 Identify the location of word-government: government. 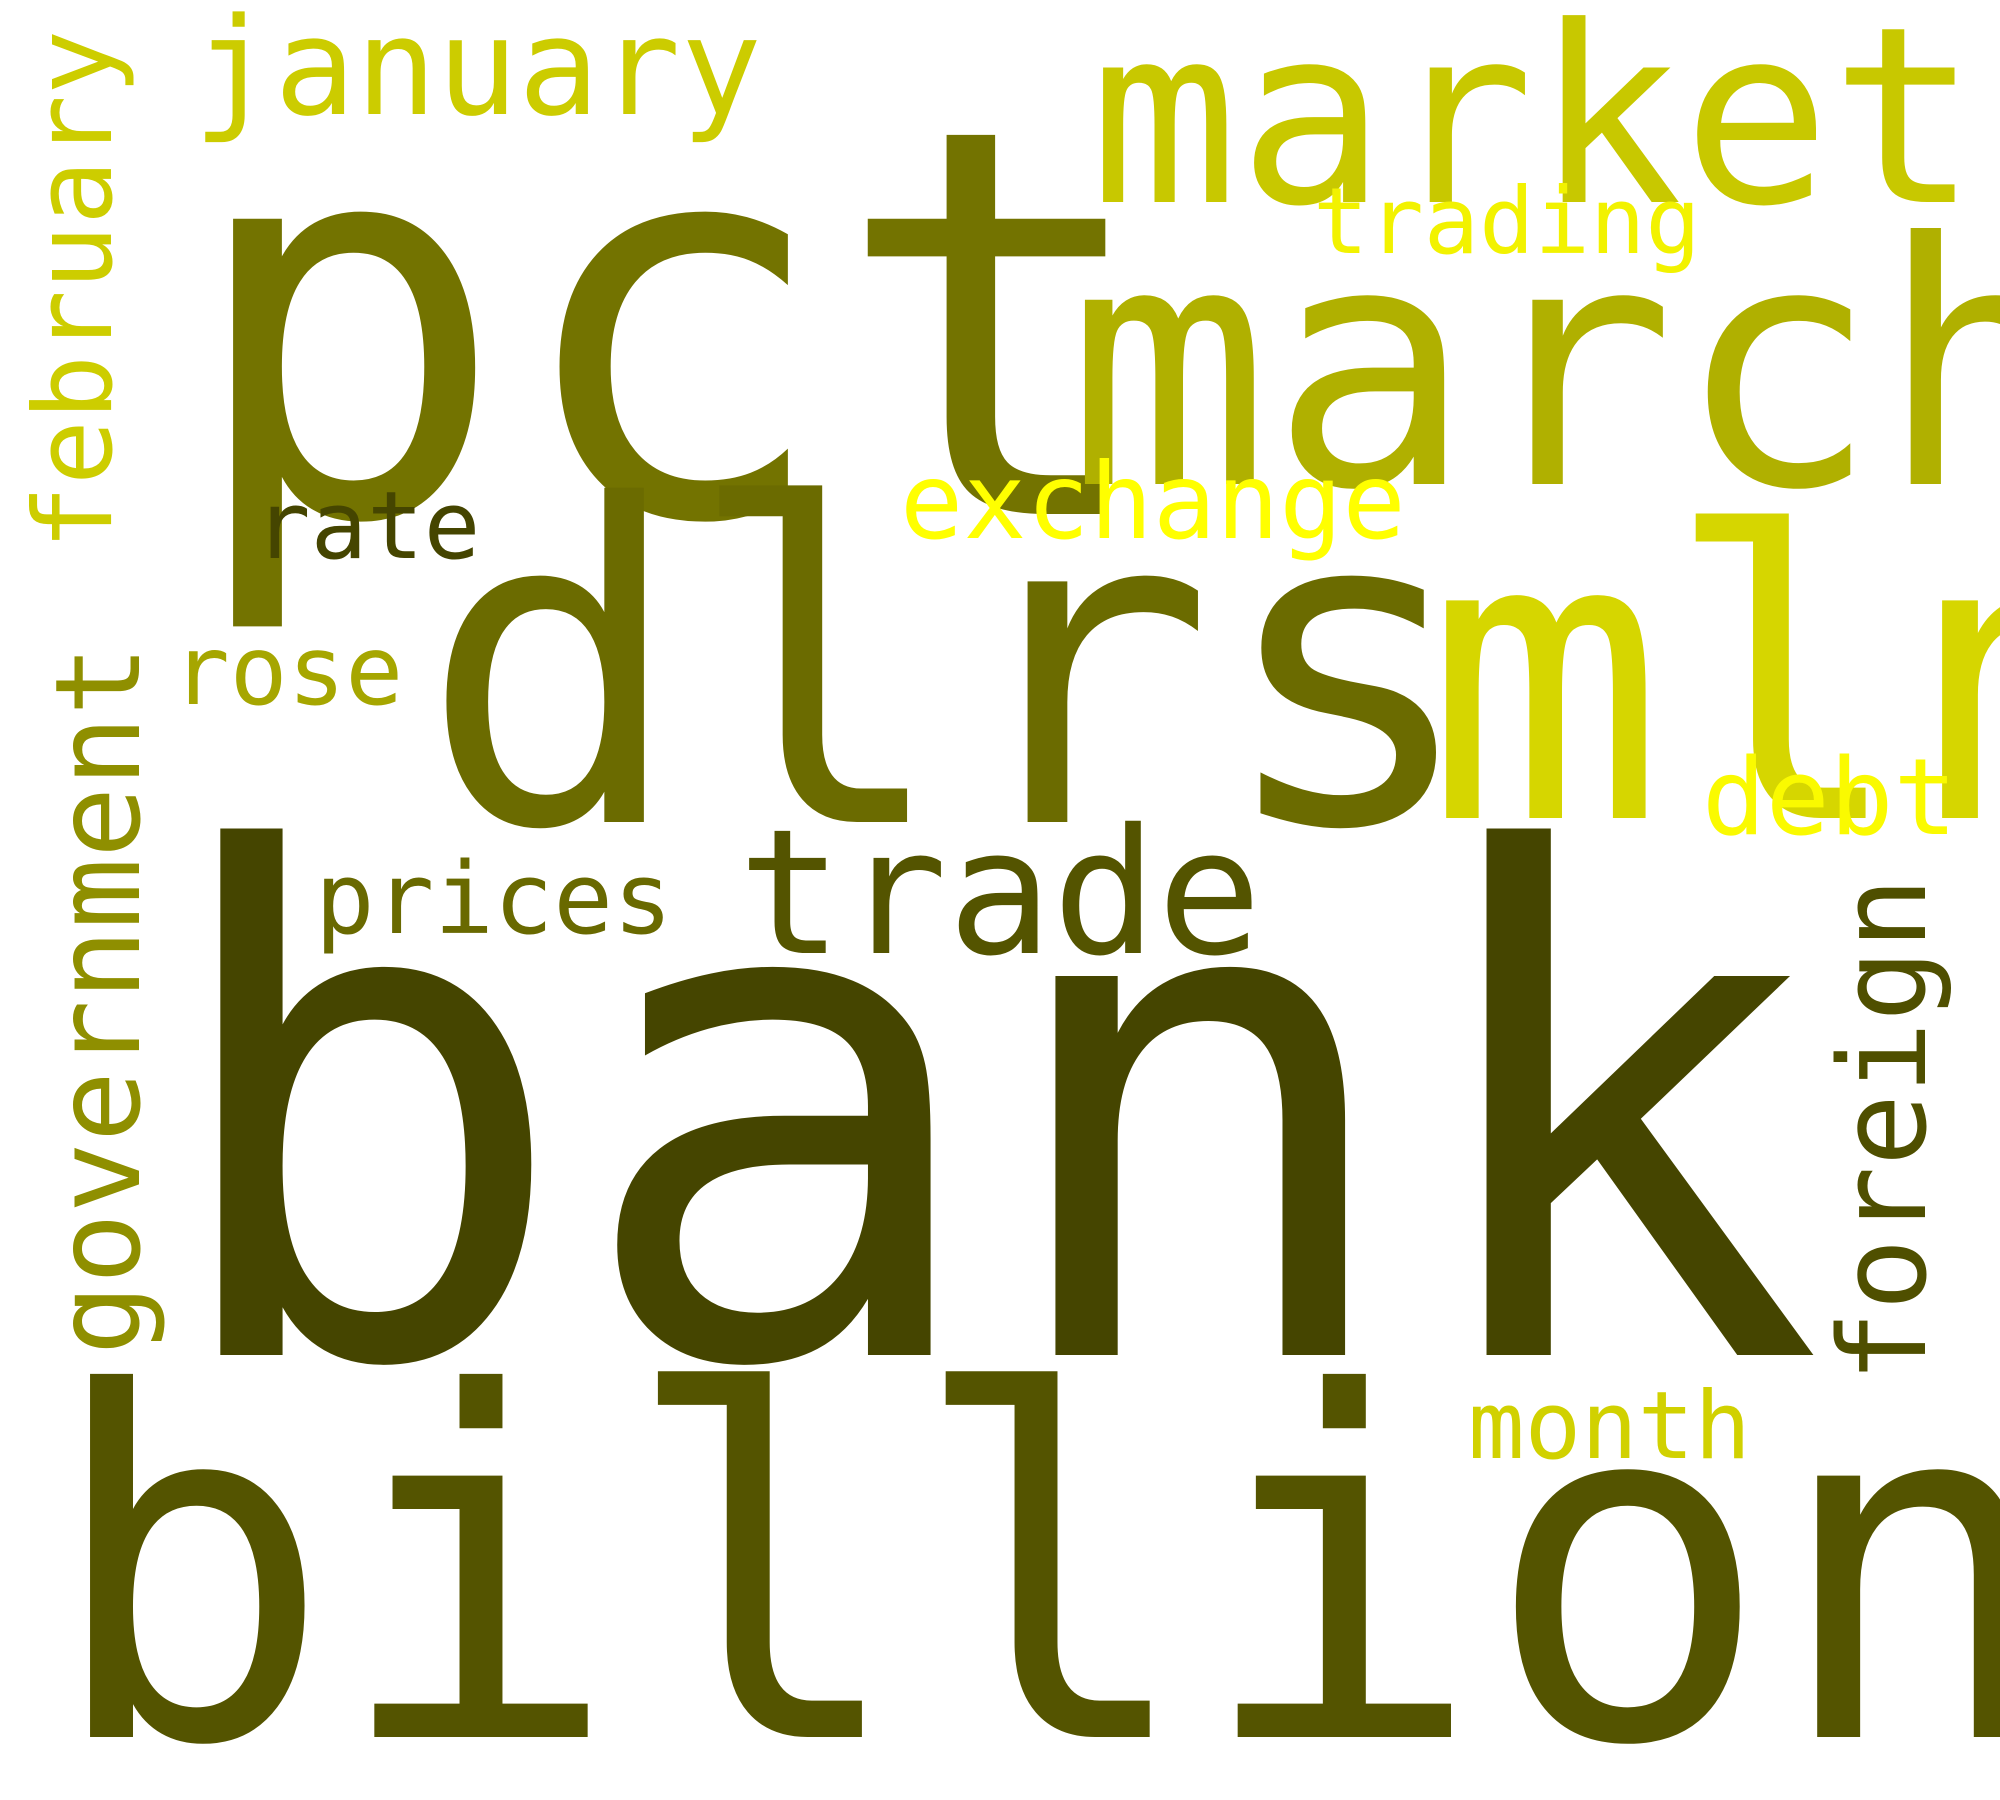
(98, 1000).